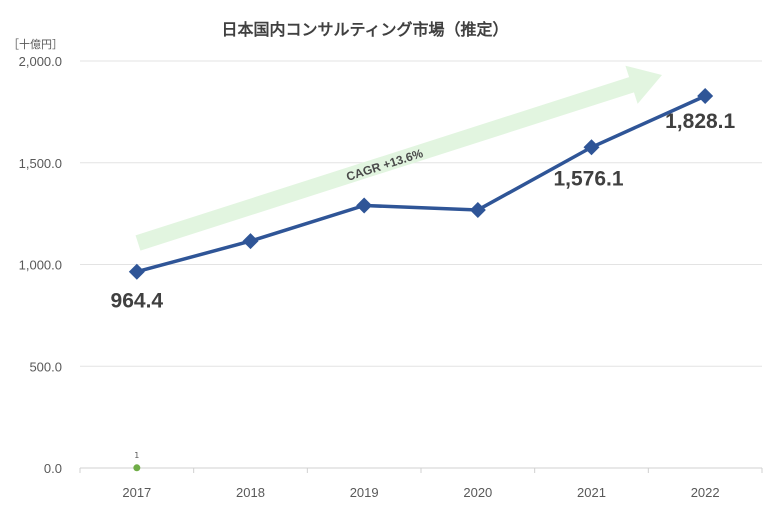  What do you see at coordinates (705, 492) in the screenshot?
I see `x-tick-label: 2022` at bounding box center [705, 492].